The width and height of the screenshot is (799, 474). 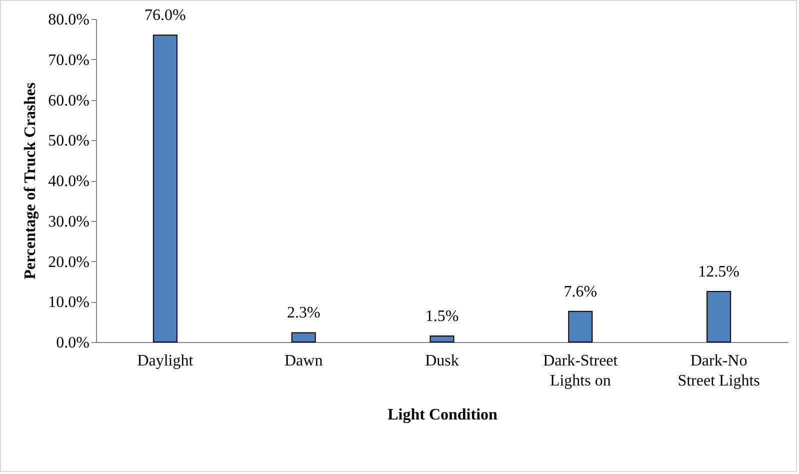 What do you see at coordinates (442, 361) in the screenshot?
I see `x-tick-label: Dusk` at bounding box center [442, 361].